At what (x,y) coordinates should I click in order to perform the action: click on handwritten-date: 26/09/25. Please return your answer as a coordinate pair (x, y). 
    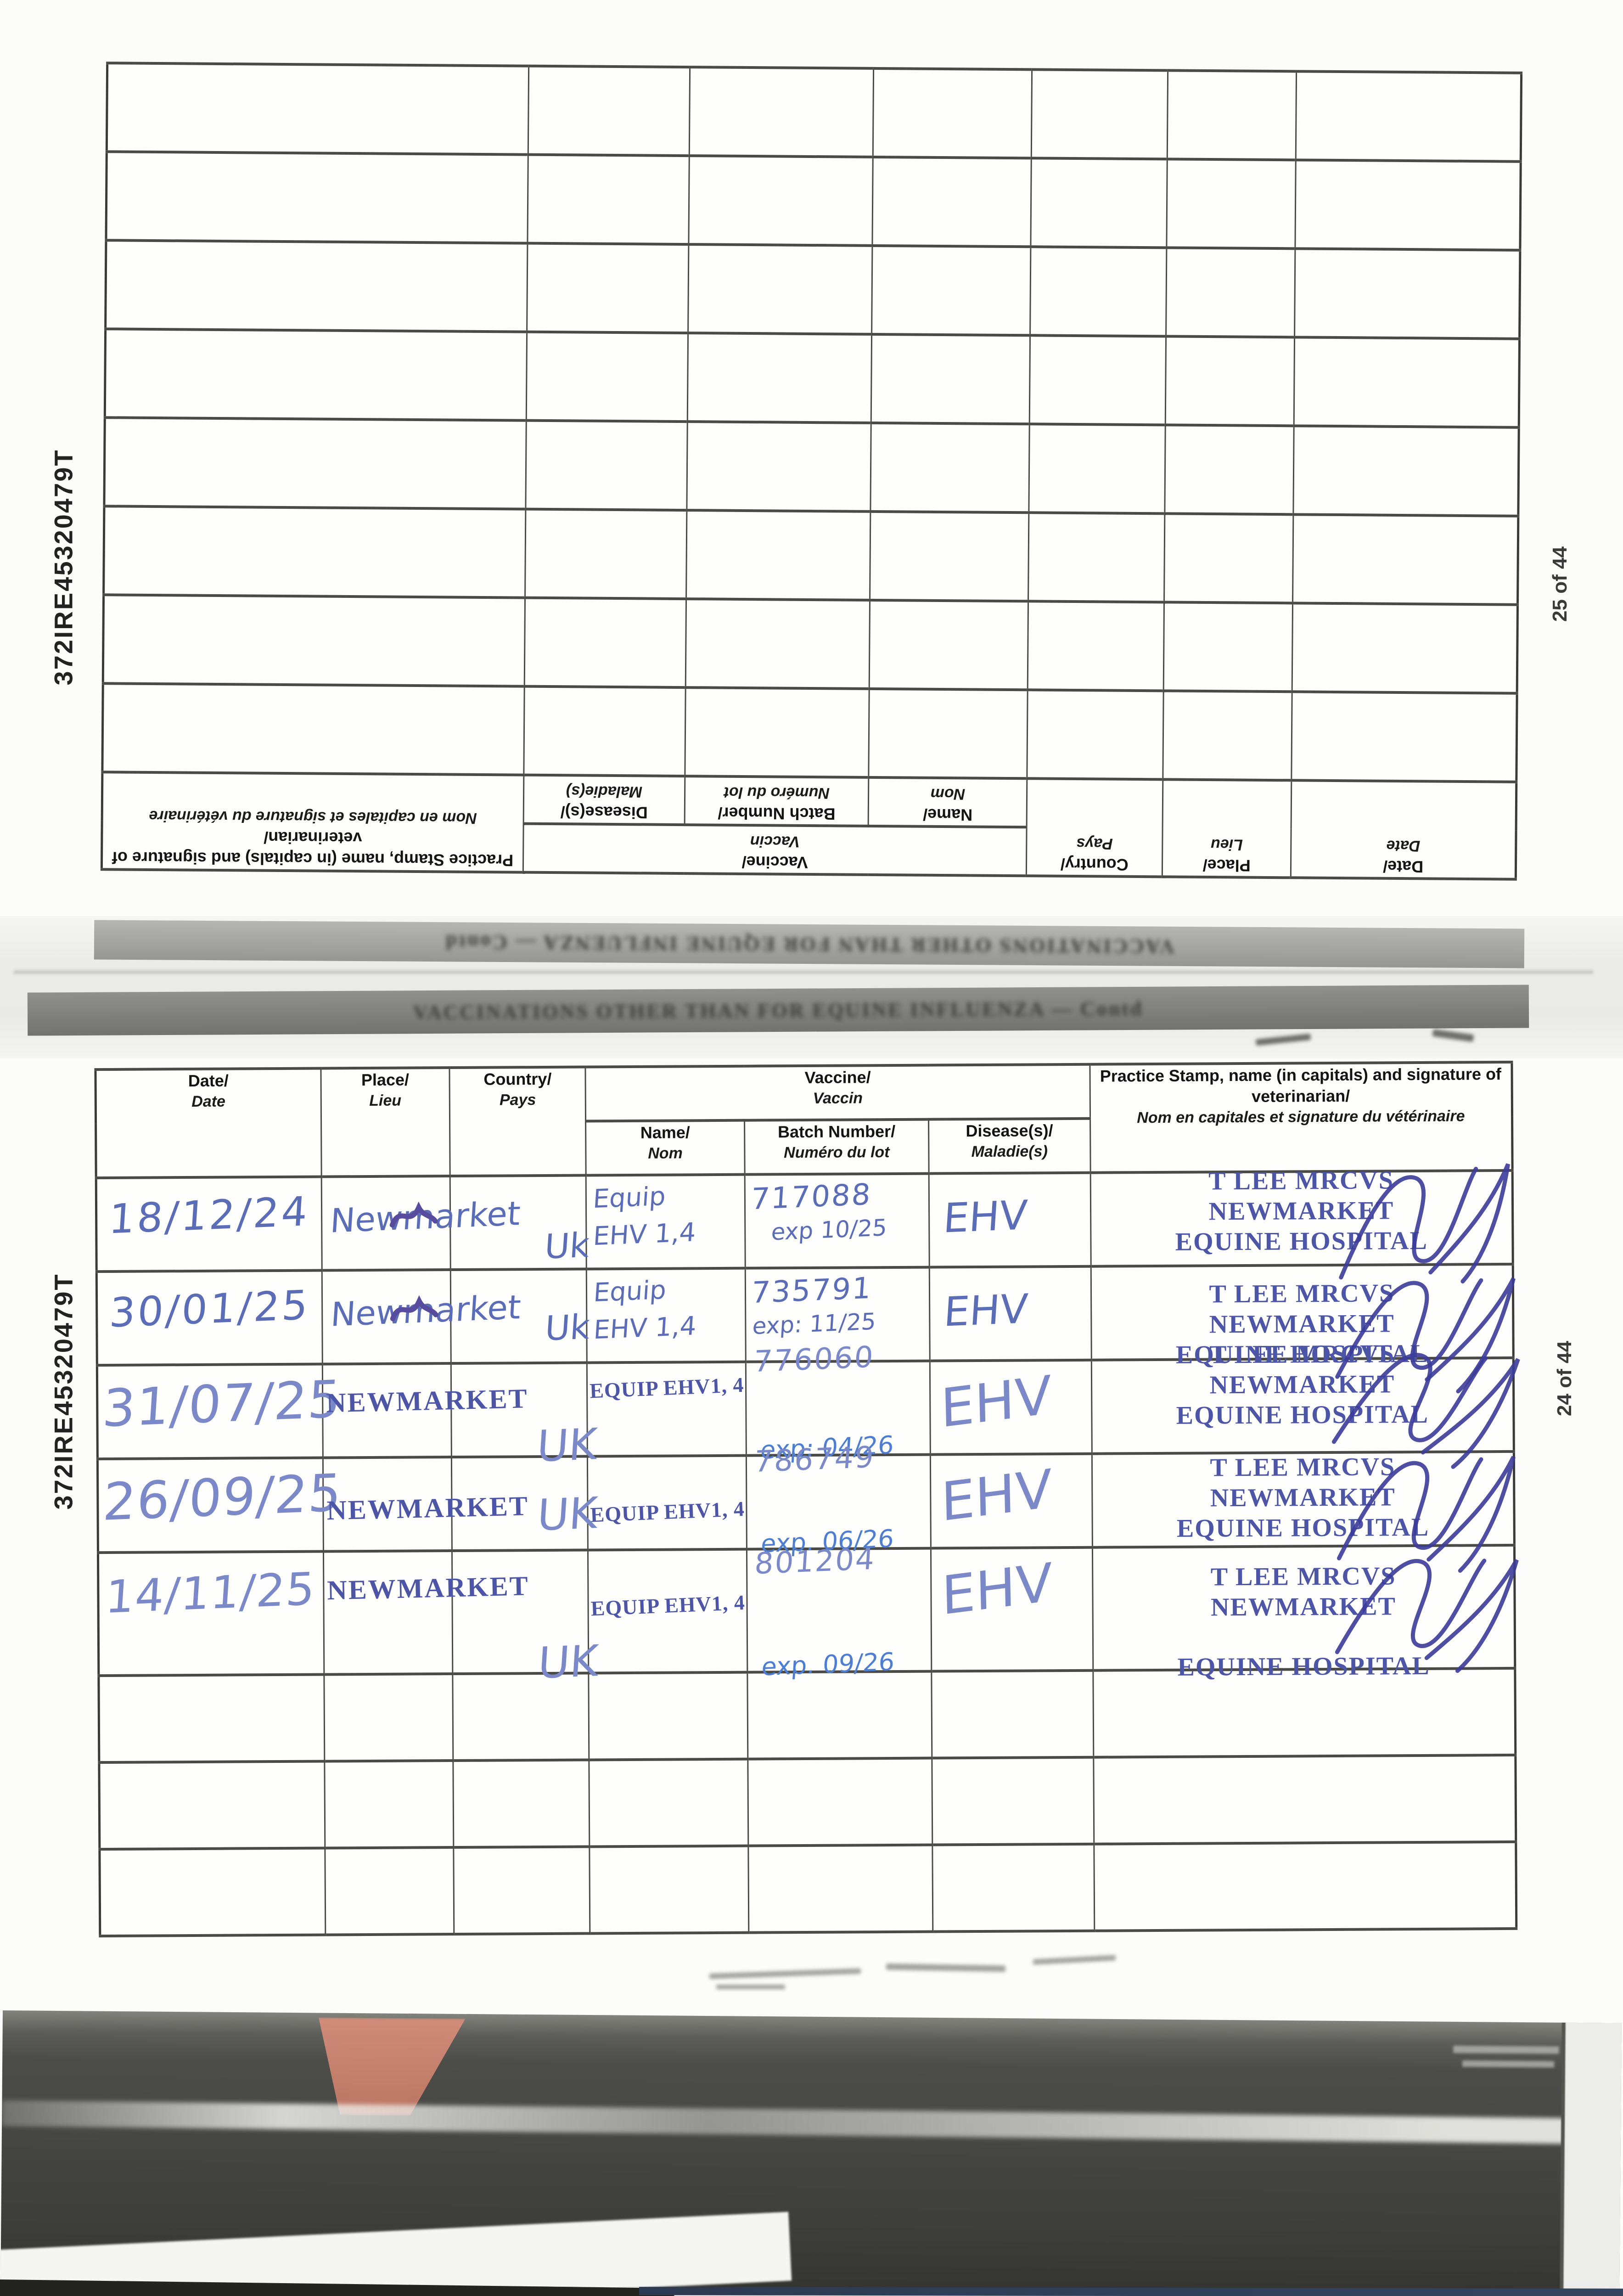
    Looking at the image, I should click on (222, 1498).